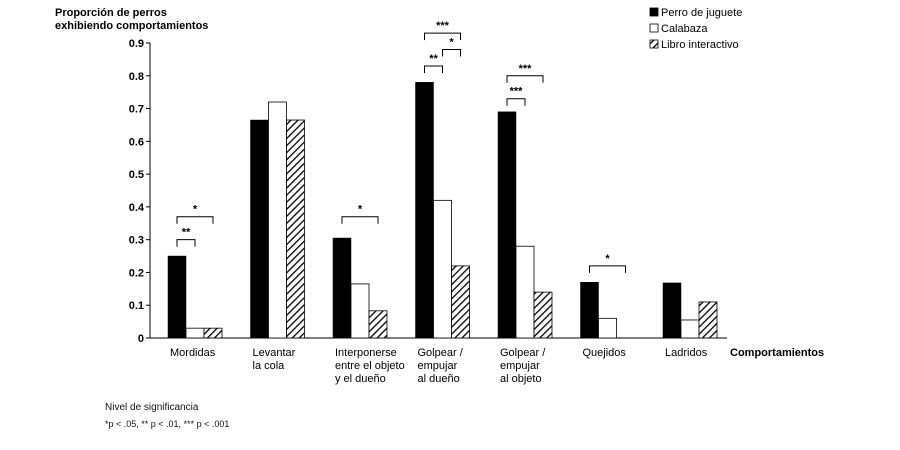 The image size is (900, 450). What do you see at coordinates (439, 379) in the screenshot?
I see `category-label: al dueño` at bounding box center [439, 379].